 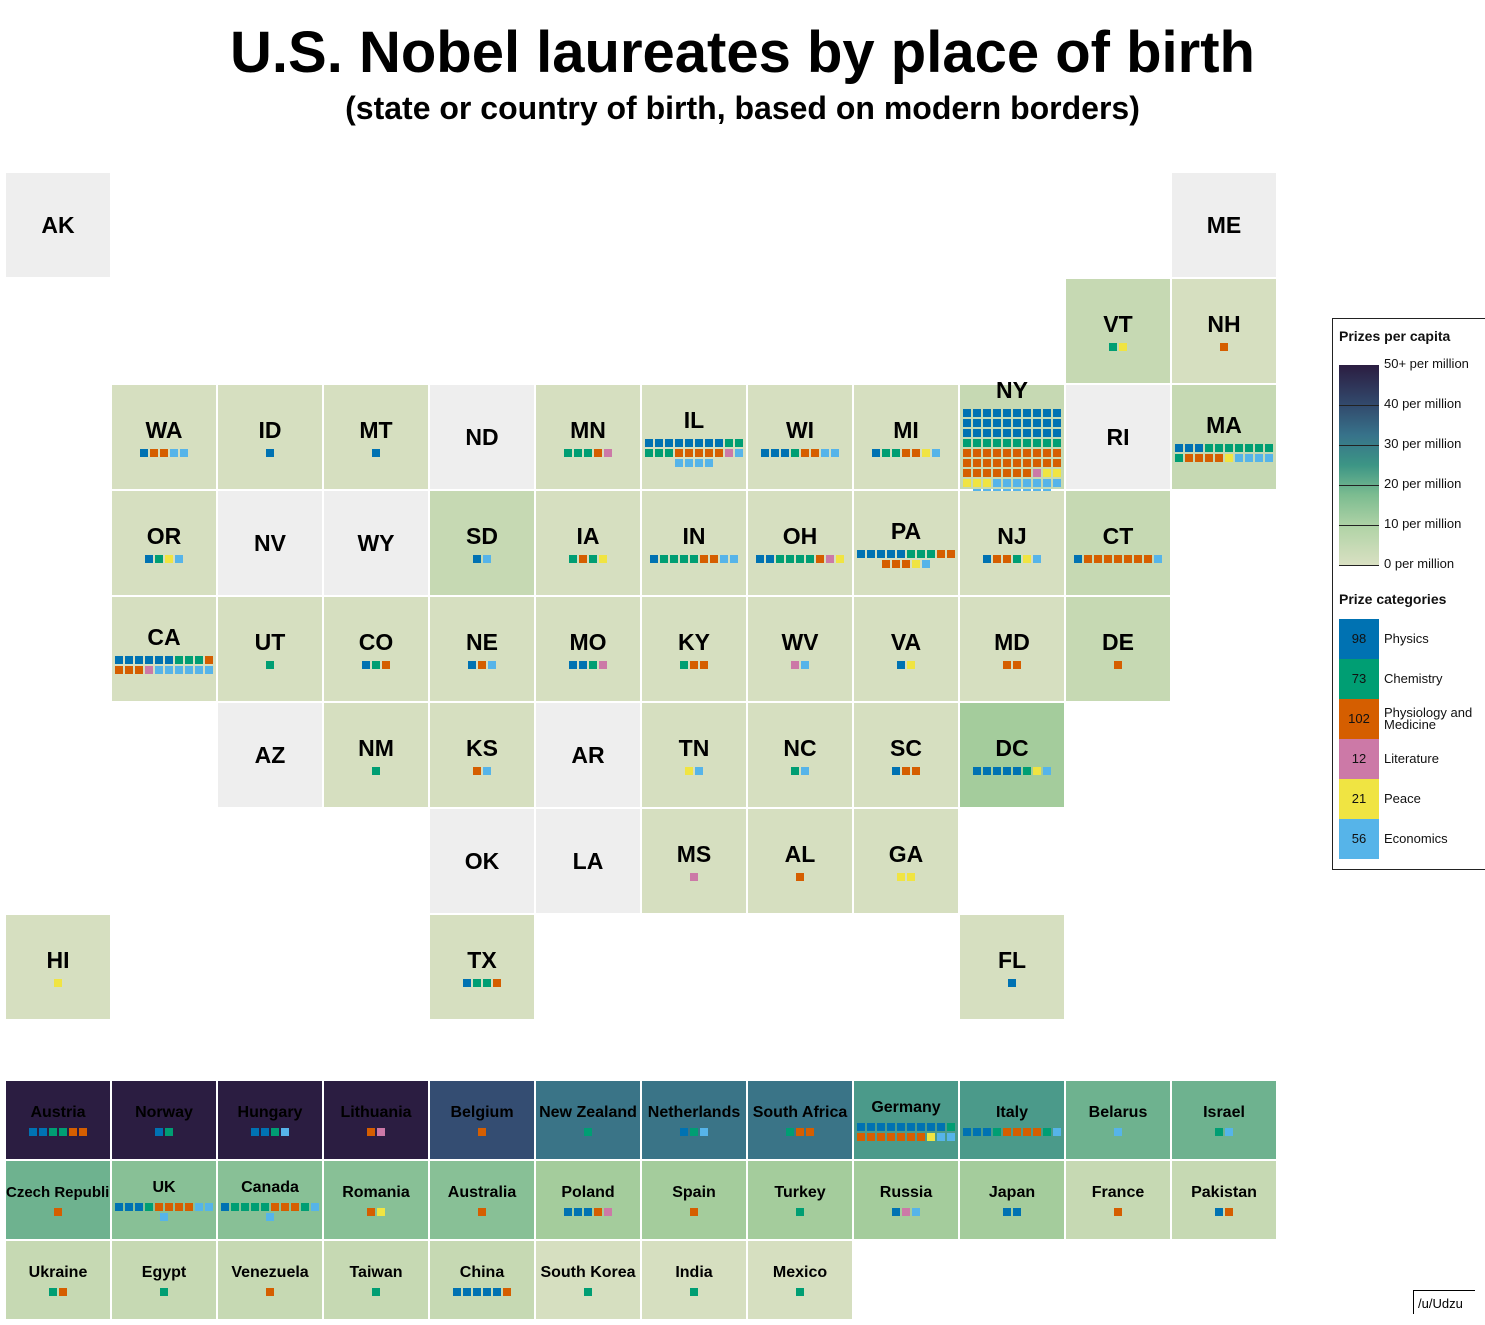 What do you see at coordinates (1359, 679) in the screenshot?
I see `legend-category-swatch: 73` at bounding box center [1359, 679].